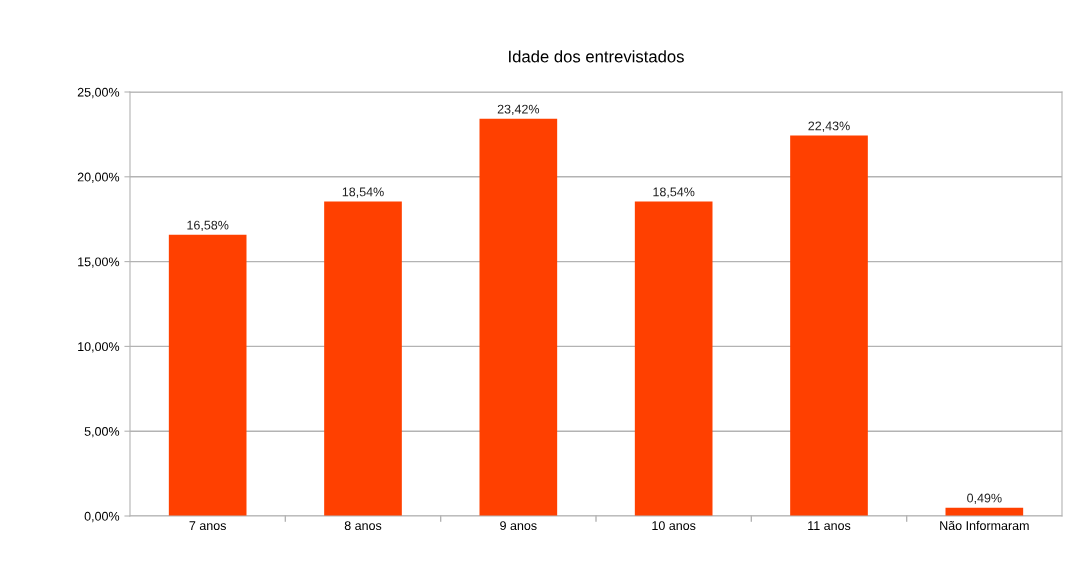  I want to click on y-tick-label: 20,00%, so click(98, 177).